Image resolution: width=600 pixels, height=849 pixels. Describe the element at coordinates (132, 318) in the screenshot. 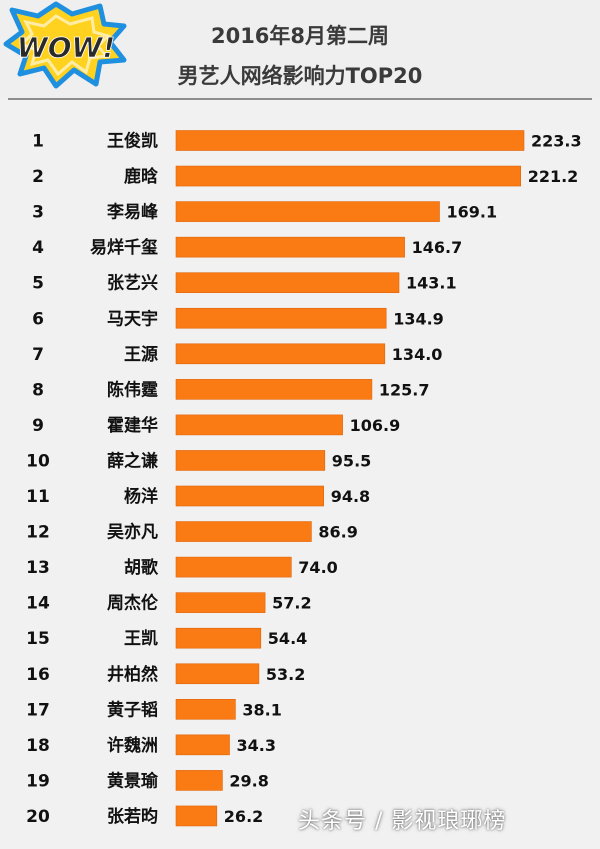

I see `artist-name-label: 马天宇` at that location.